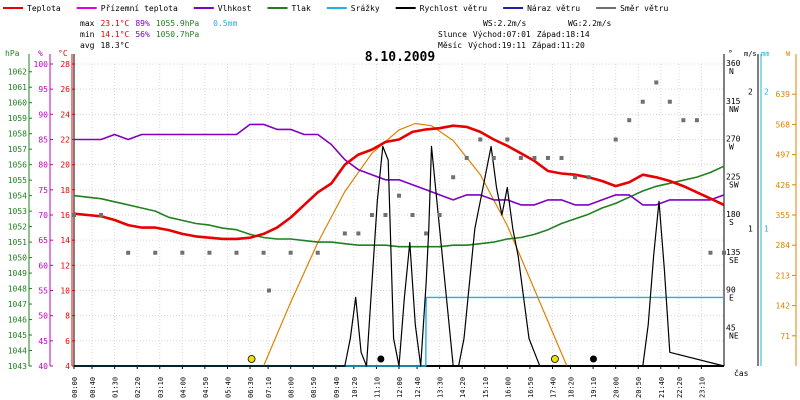  Describe the element at coordinates (44, 8) in the screenshot. I see `legend-item: Teplota` at that location.